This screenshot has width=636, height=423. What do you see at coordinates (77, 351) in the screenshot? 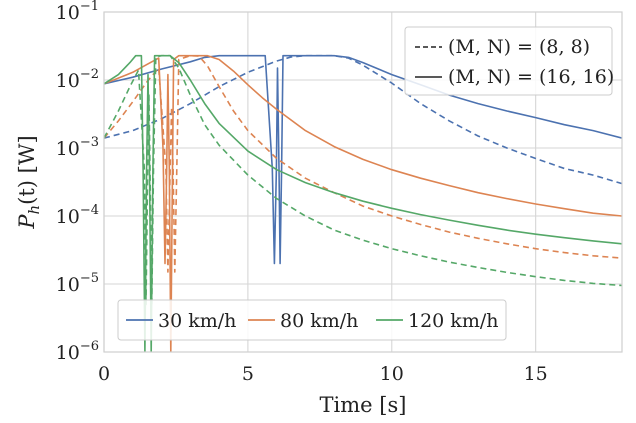
I see `y-tick-label: 10⁻⁶` at bounding box center [77, 351].